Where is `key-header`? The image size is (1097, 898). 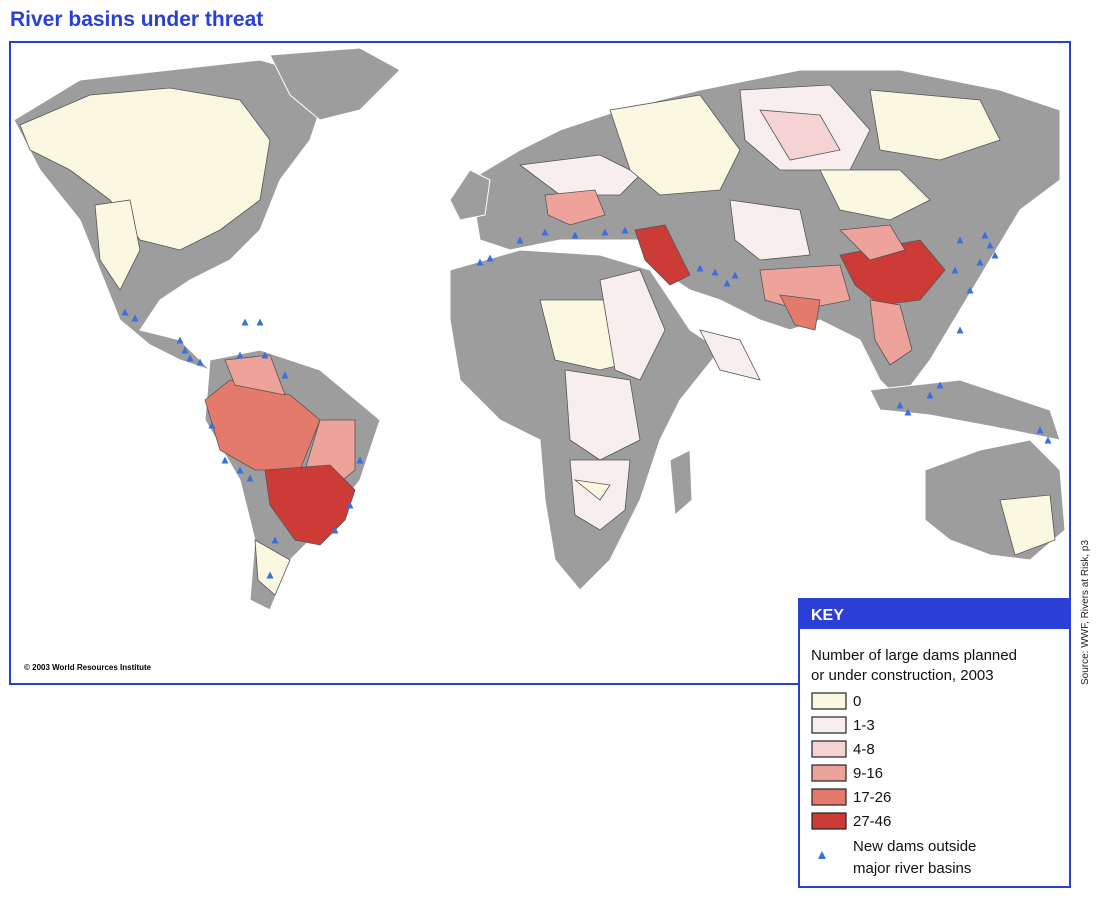 key-header is located at coordinates (934, 614).